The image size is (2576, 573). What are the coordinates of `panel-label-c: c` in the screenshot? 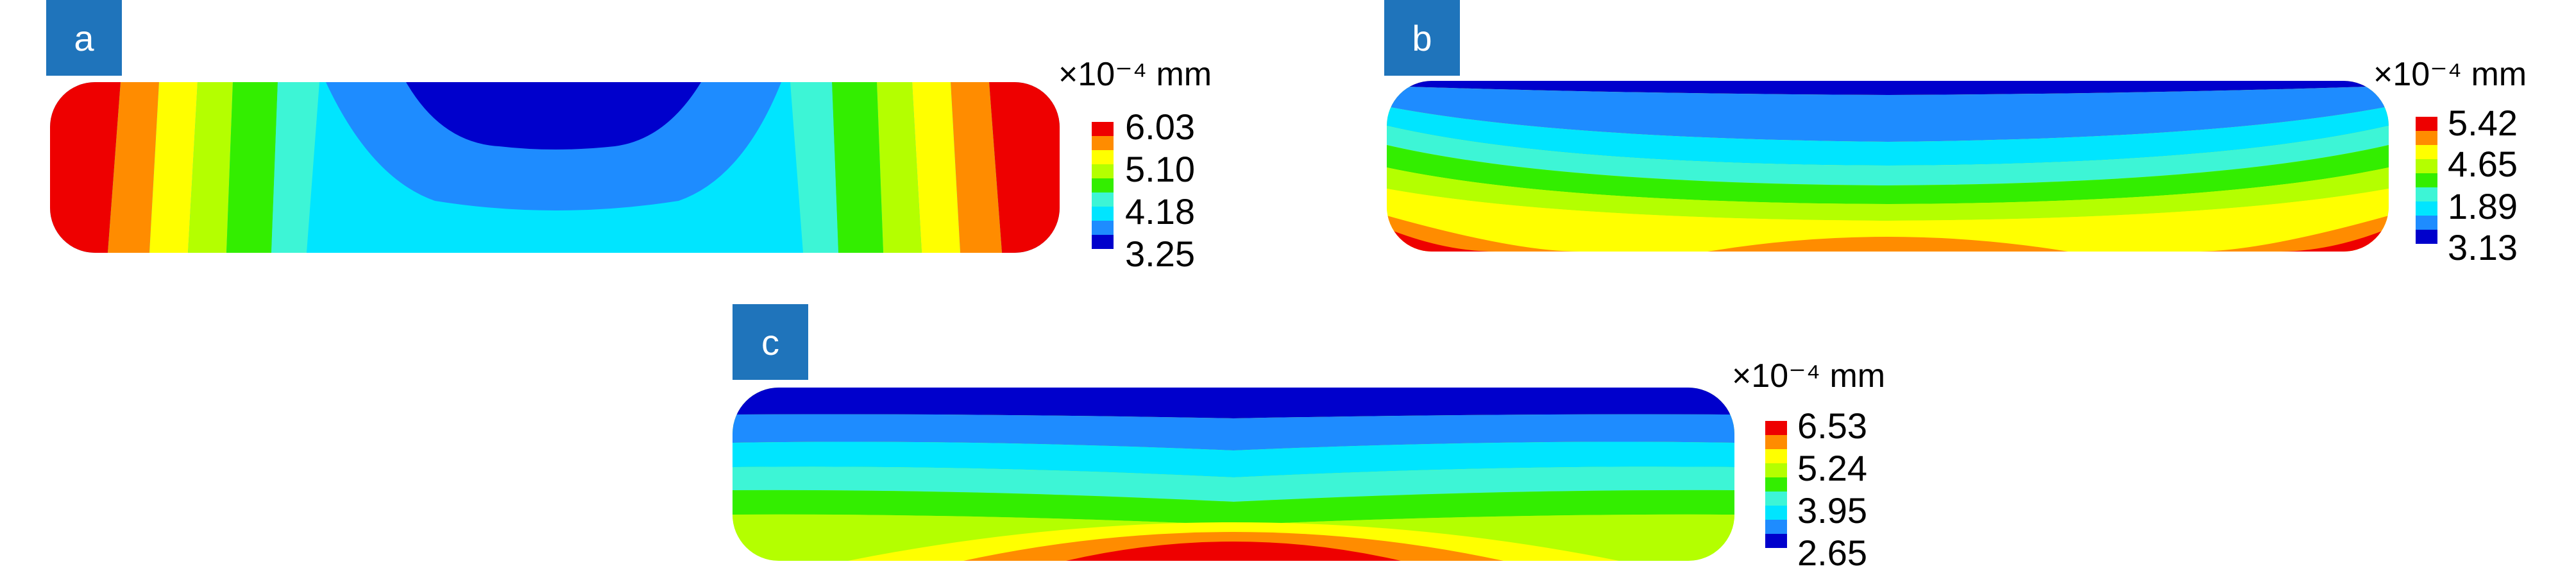 It's located at (770, 342).